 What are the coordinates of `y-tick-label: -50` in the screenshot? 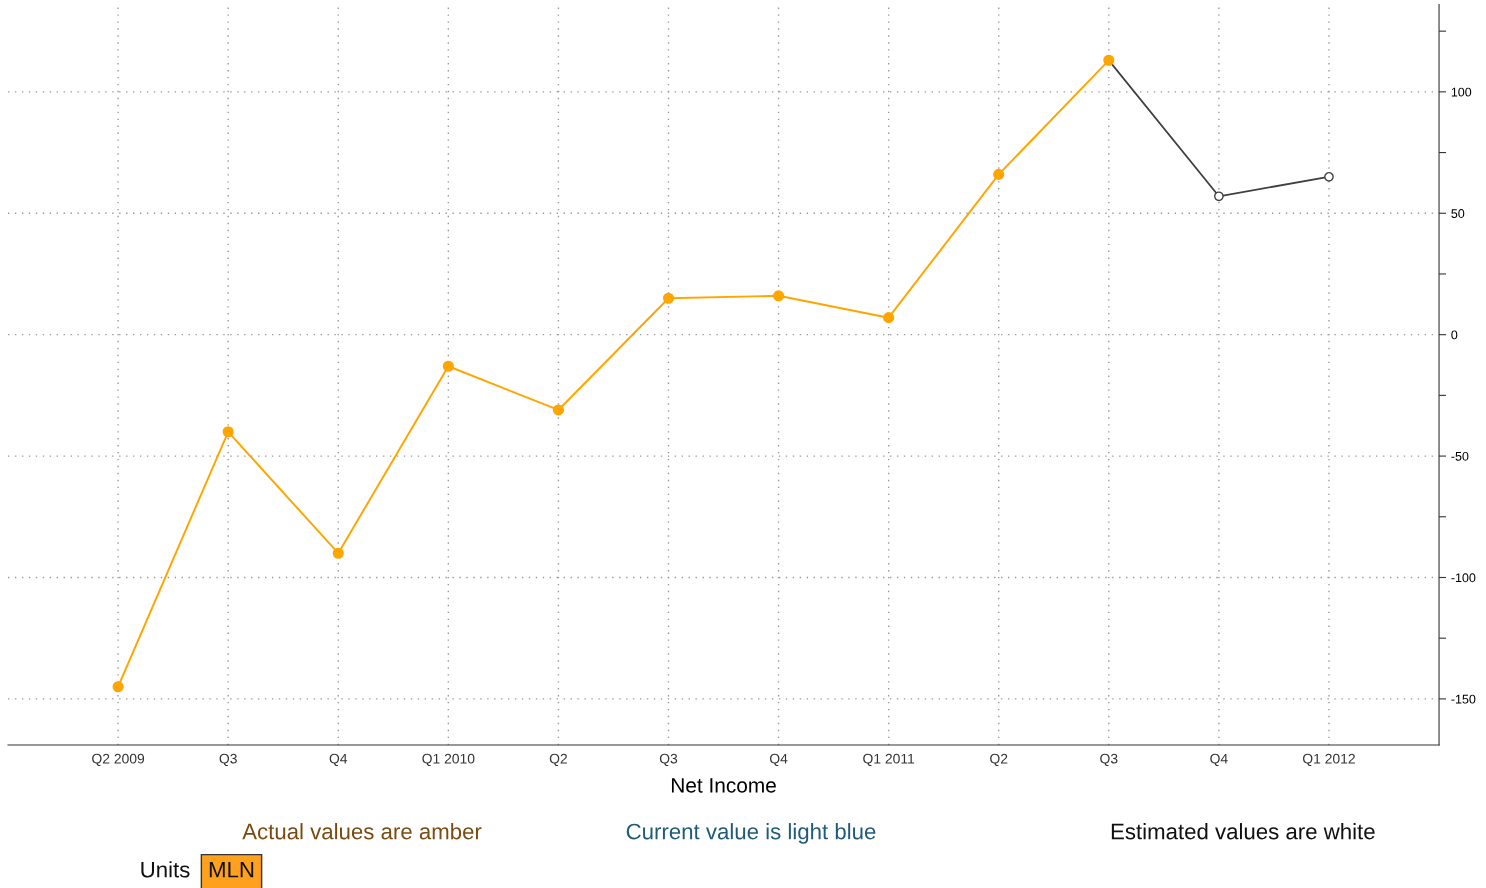 It's located at (1460, 456).